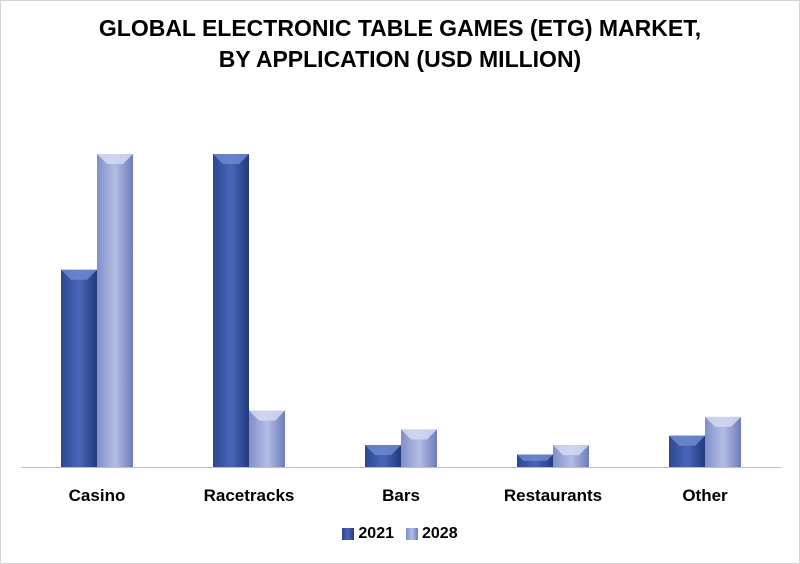  What do you see at coordinates (412, 534) in the screenshot?
I see `legend-swatch-2028` at bounding box center [412, 534].